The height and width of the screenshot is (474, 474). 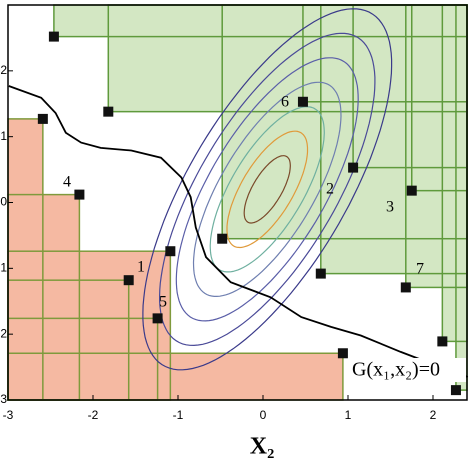 I want to click on green_region-fill, so click(x=461, y=198).